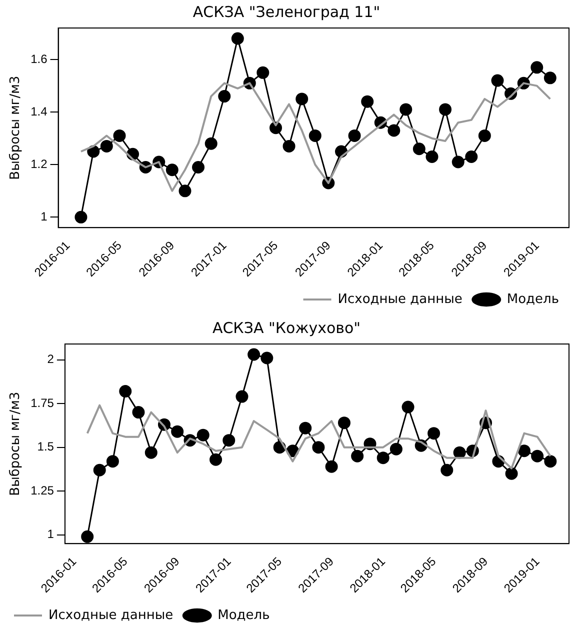 The image size is (579, 633). What do you see at coordinates (45, 447) in the screenshot?
I see `y-tick-label: 1.5` at bounding box center [45, 447].